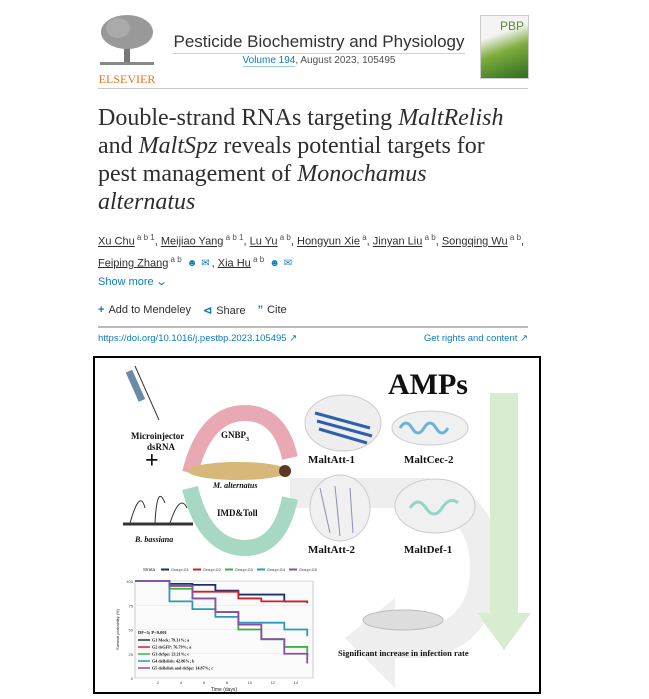  What do you see at coordinates (212, 570) in the screenshot?
I see `legend-entry: Group=G2` at bounding box center [212, 570].